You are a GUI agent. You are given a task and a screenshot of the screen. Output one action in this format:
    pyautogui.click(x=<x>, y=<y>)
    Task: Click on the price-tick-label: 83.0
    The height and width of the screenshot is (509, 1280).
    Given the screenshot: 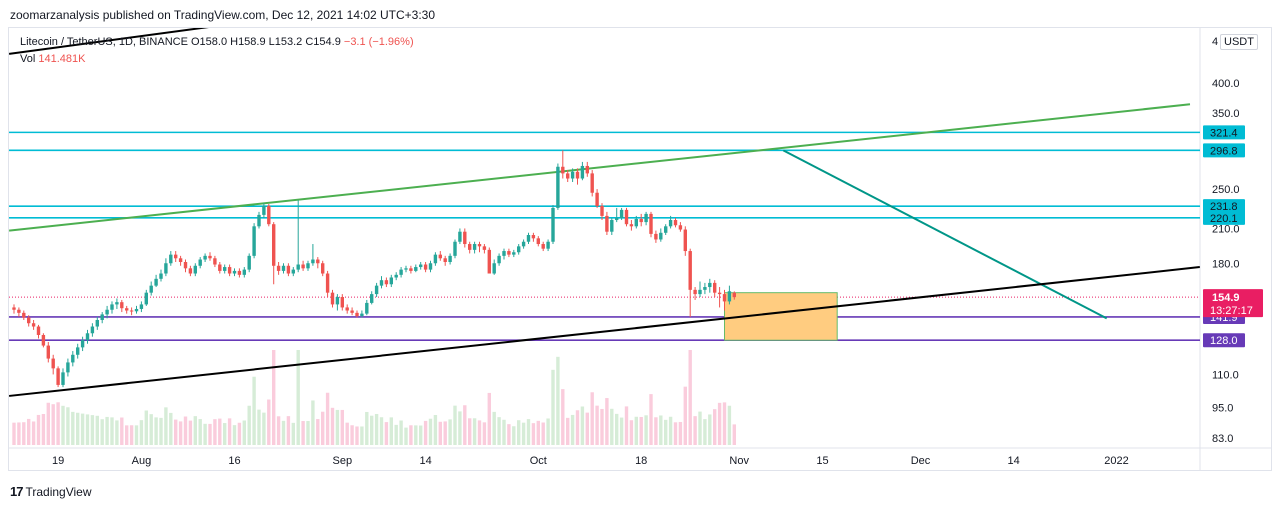 What is the action you would take?
    pyautogui.click(x=1222, y=439)
    